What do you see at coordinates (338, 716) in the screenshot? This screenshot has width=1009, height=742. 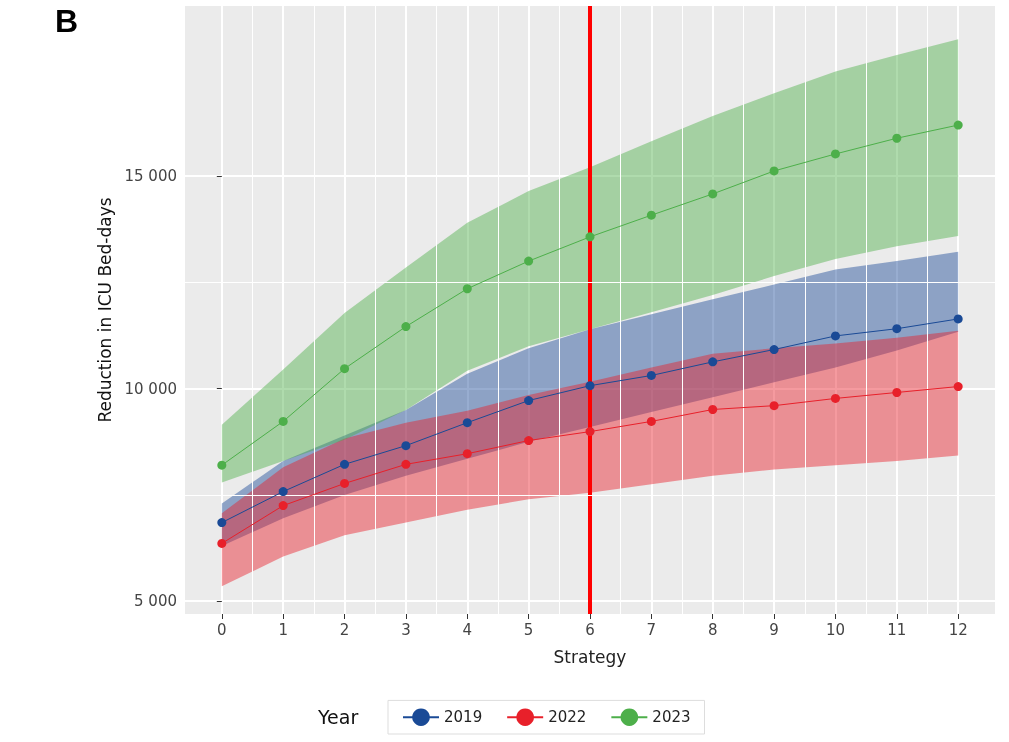 I see `legend-title: Year` at bounding box center [338, 716].